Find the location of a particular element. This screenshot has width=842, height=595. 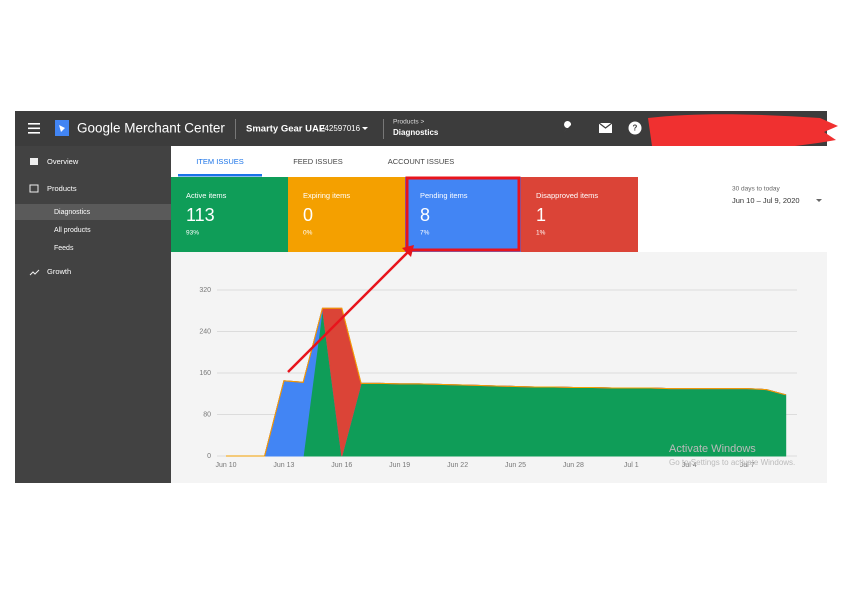

card-label: Expiring items is located at coordinates (326, 195).